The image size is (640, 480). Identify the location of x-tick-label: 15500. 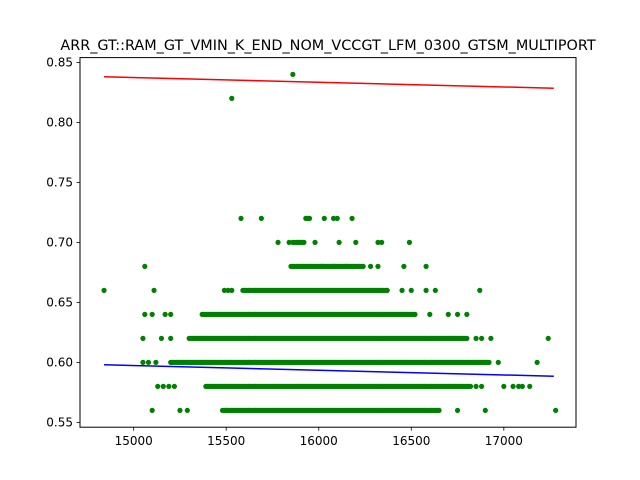
(226, 441).